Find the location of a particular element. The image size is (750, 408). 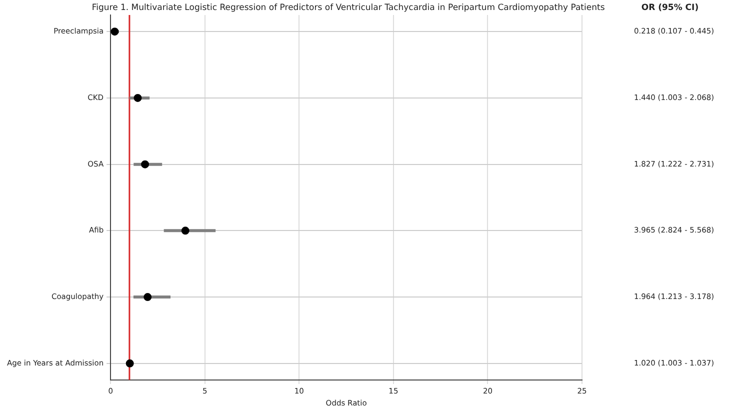

chart-title: Figure 1. Multivariate Logistic Regression of Predictors of Ventricular Tachycardia in Peripartum Cardiomyopathy Patients is located at coordinates (349, 8).